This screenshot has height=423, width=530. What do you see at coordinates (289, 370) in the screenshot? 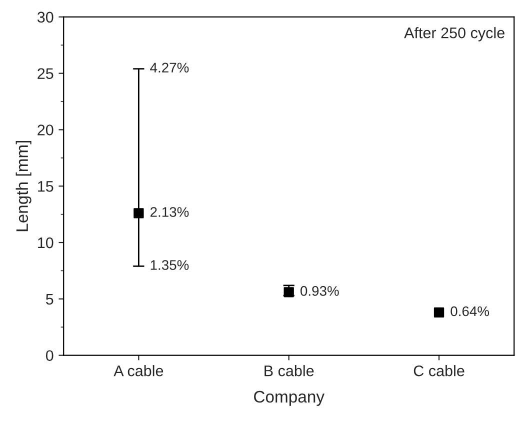
I see `x-tick-label: B cable` at bounding box center [289, 370].